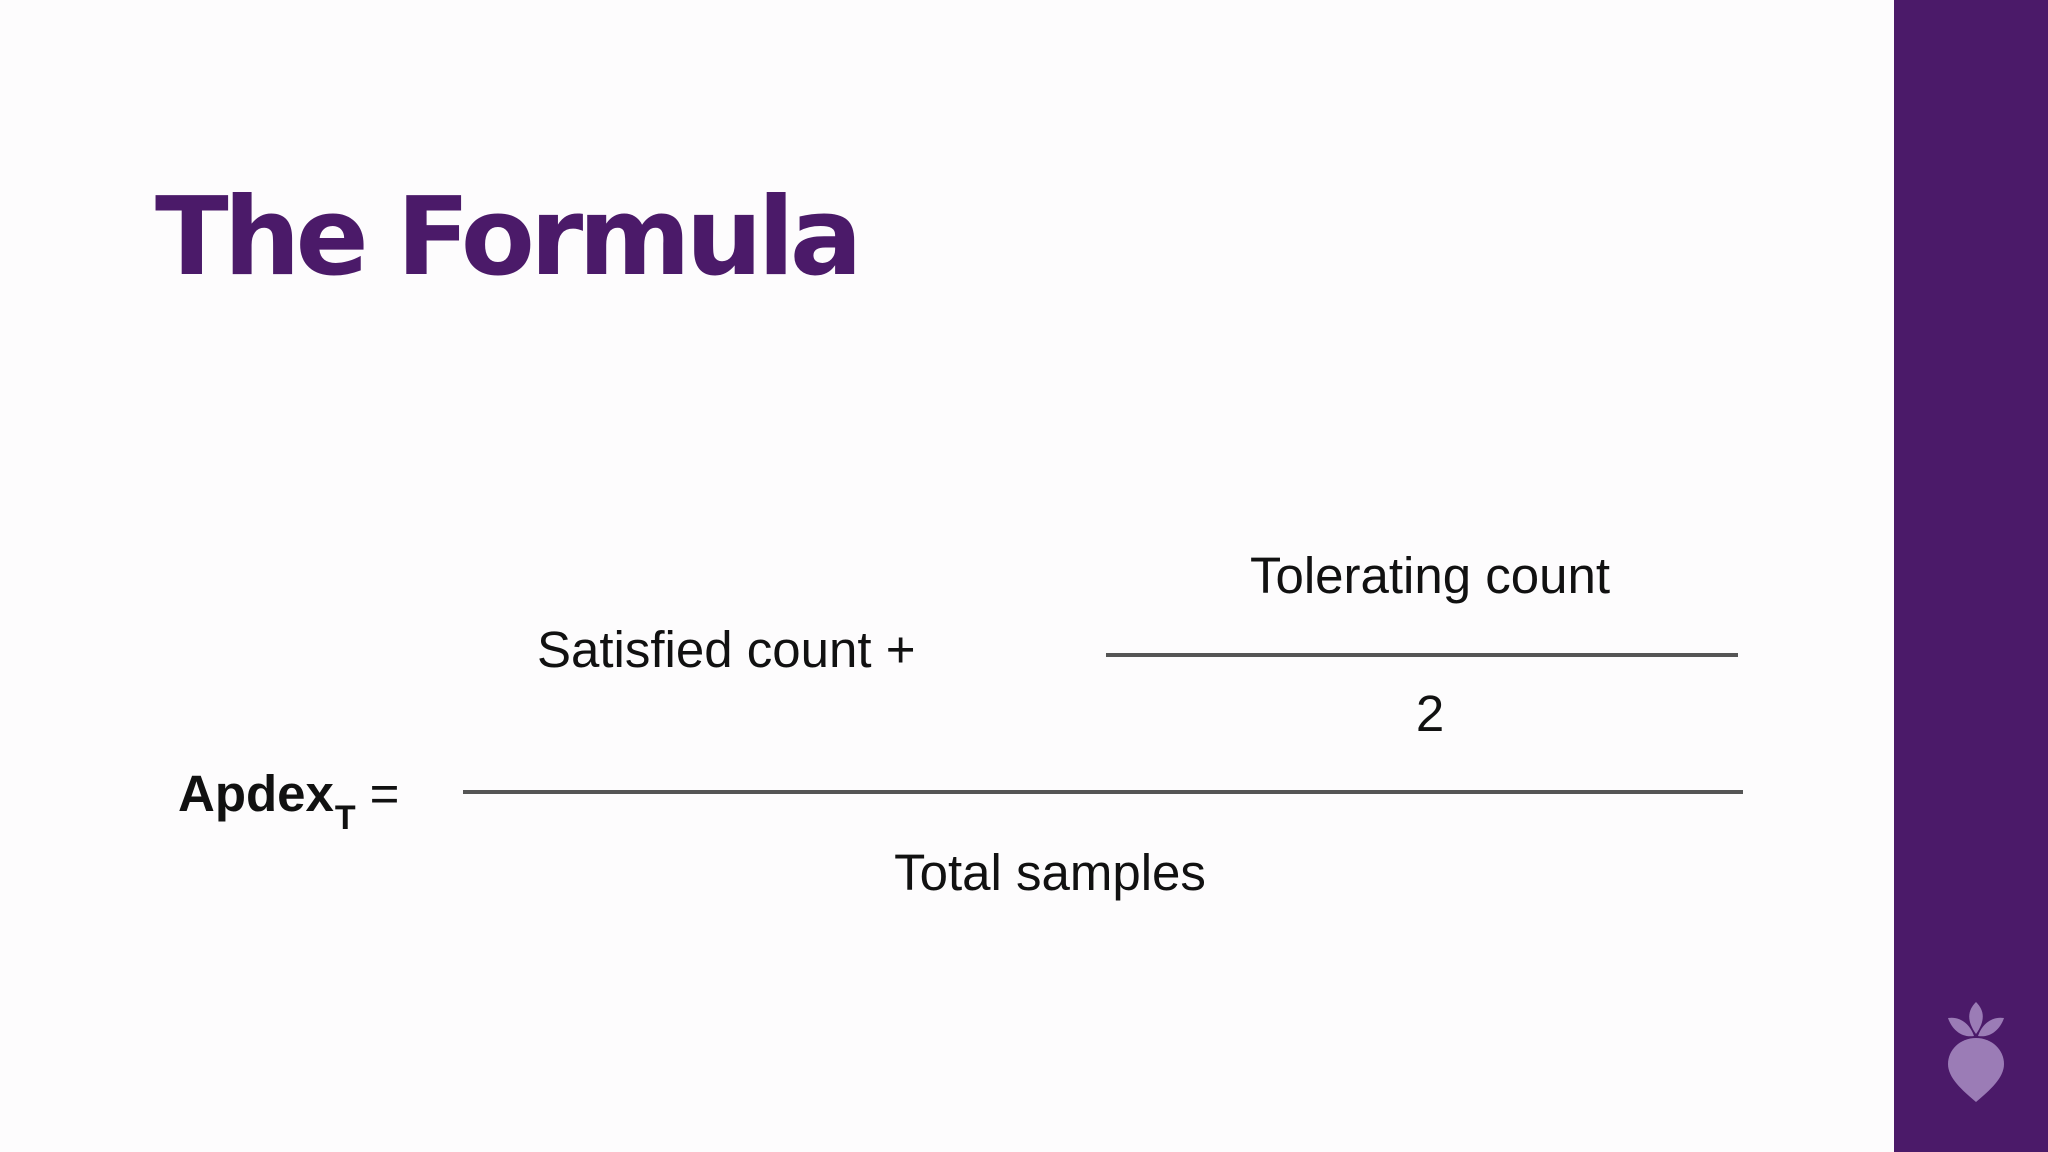  I want to click on total-samples-text: Total samples, so click(1050, 872).